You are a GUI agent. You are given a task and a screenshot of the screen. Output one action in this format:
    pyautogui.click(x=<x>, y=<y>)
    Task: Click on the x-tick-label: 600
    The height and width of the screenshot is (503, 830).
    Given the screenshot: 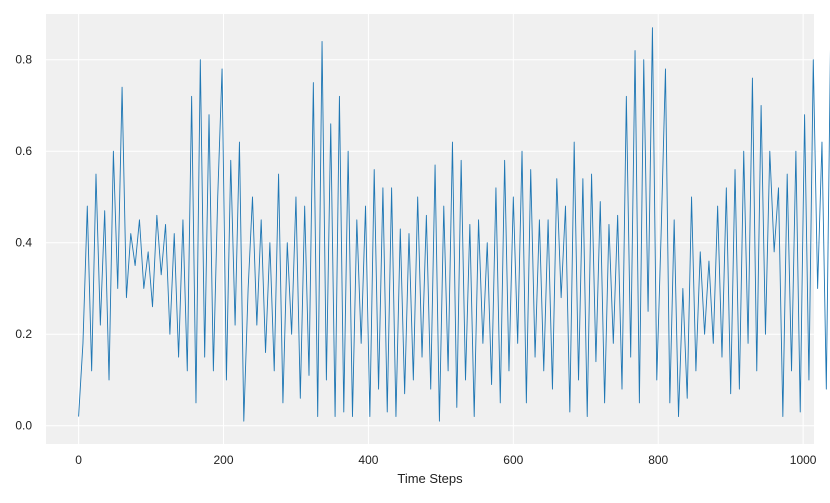 What is the action you would take?
    pyautogui.click(x=513, y=460)
    